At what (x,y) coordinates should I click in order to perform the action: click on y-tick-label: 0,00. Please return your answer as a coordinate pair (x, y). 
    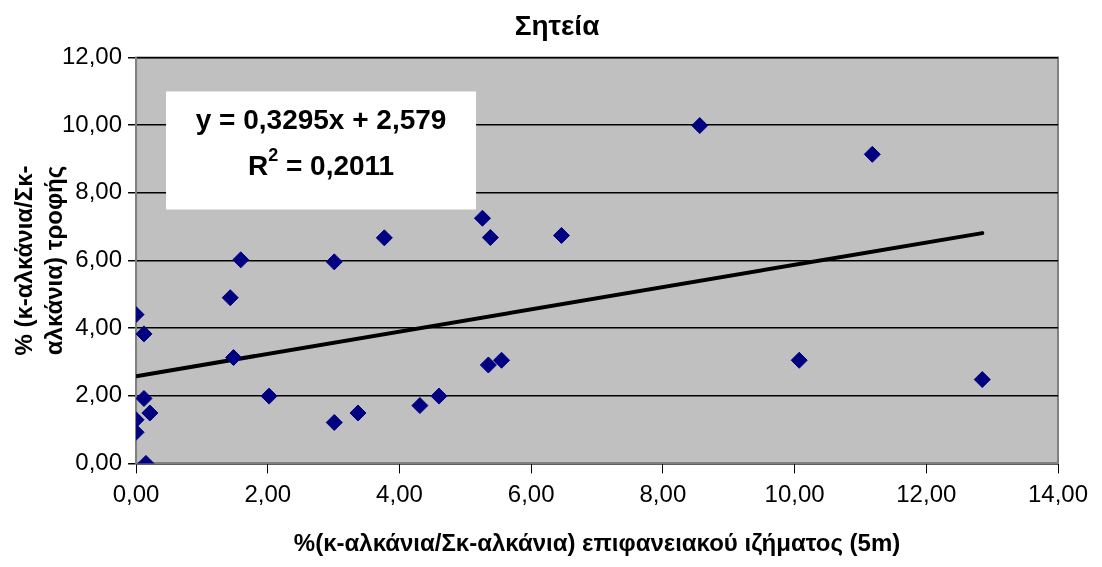
    Looking at the image, I should click on (99, 462).